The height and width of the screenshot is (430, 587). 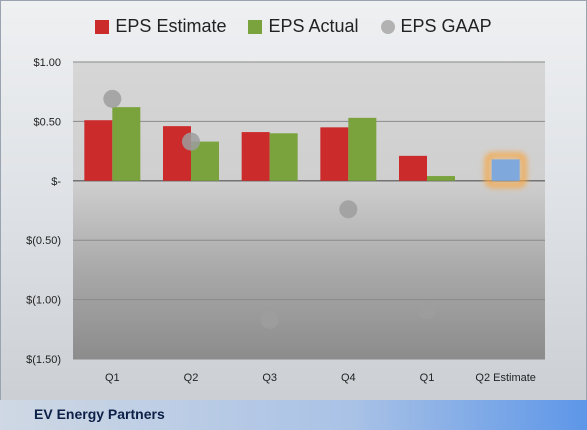 What do you see at coordinates (313, 26) in the screenshot?
I see `legend-label-actual: EPS Actual` at bounding box center [313, 26].